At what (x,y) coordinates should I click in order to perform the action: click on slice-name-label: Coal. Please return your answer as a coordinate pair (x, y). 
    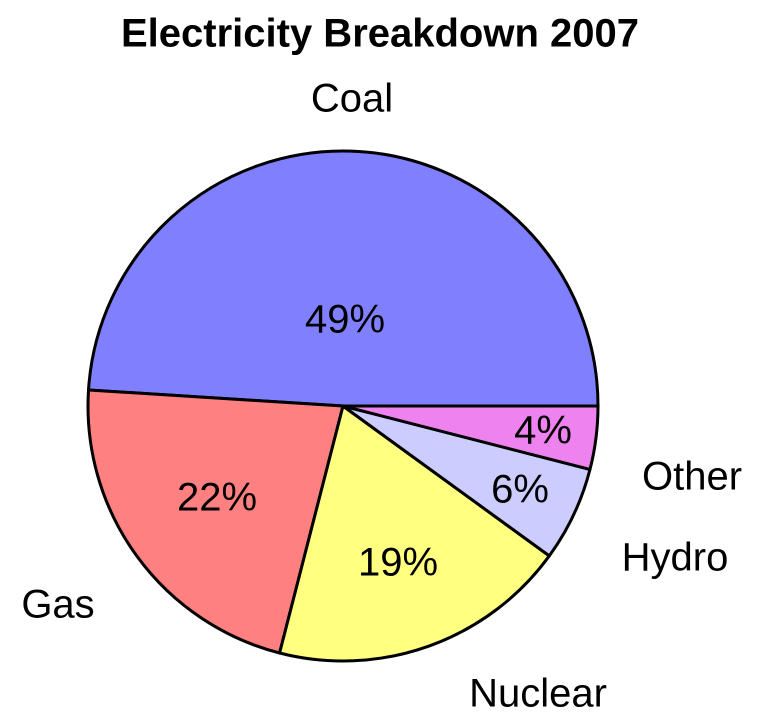
    Looking at the image, I should click on (352, 99).